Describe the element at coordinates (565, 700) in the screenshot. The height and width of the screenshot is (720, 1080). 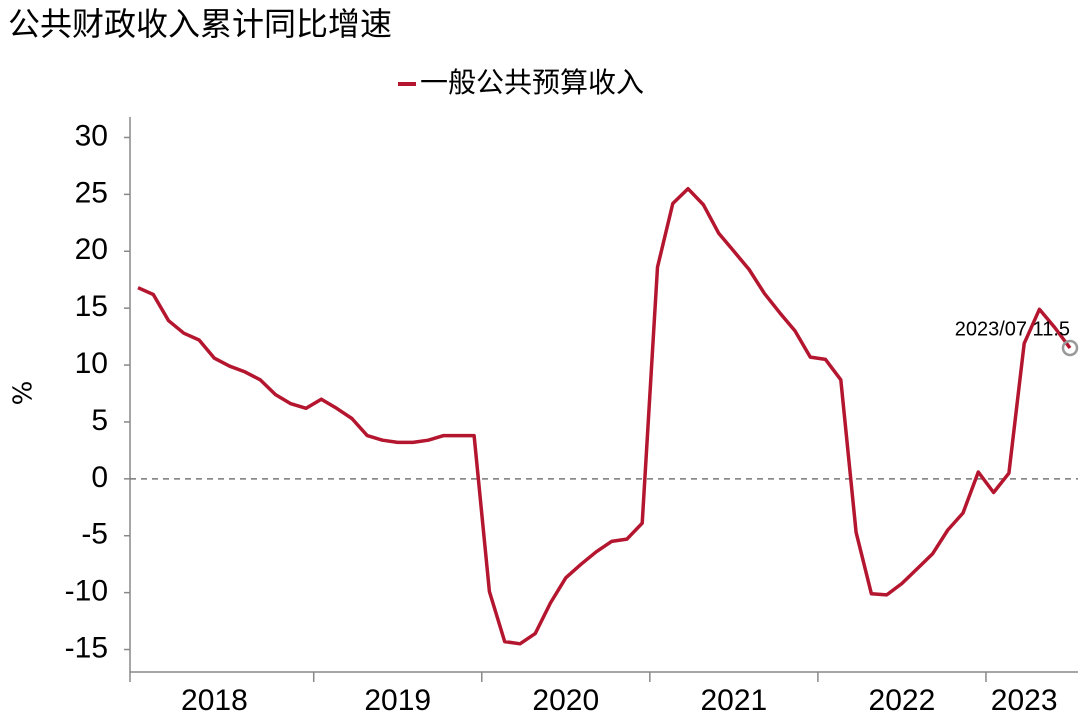
I see `x-tick-label: 2020` at that location.